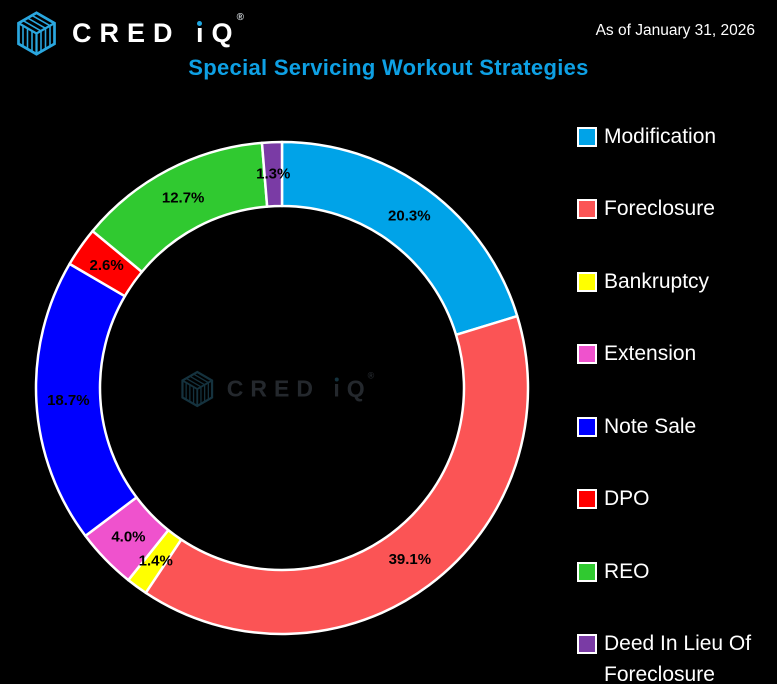 The width and height of the screenshot is (777, 684). I want to click on legend-label: Modification, so click(660, 136).